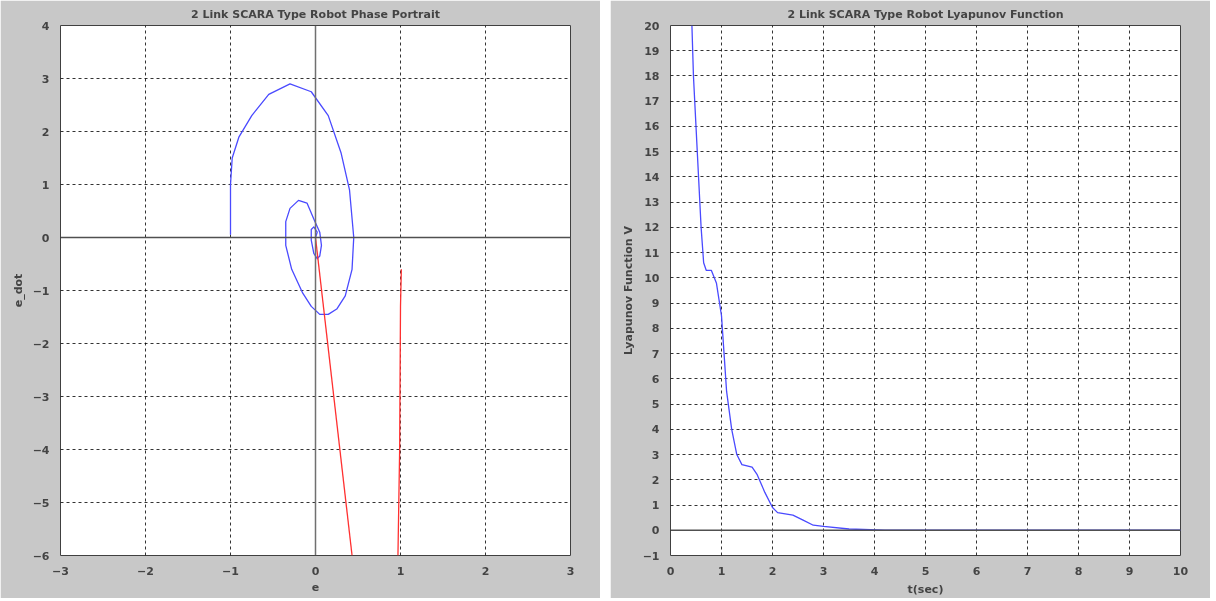 This screenshot has width=1216, height=601. I want to click on x-tick-label: 4, so click(874, 571).